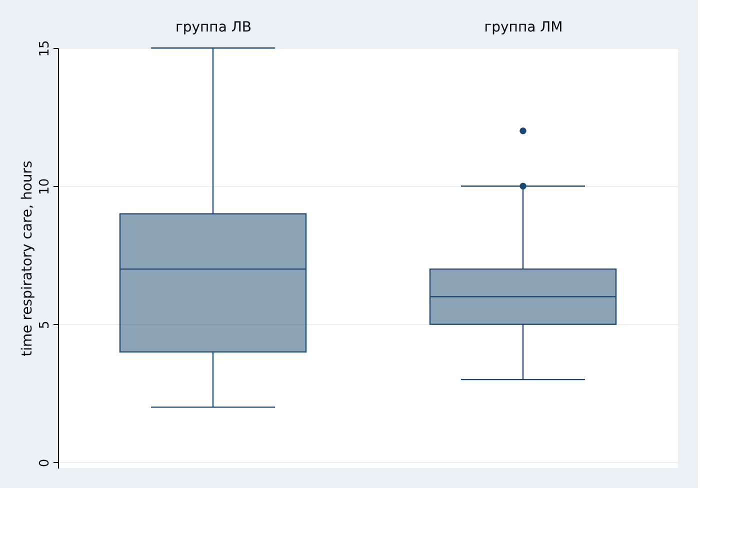 This screenshot has width=744, height=544. Describe the element at coordinates (523, 28) in the screenshot. I see `x-tick-label: группа ЛМ` at that location.